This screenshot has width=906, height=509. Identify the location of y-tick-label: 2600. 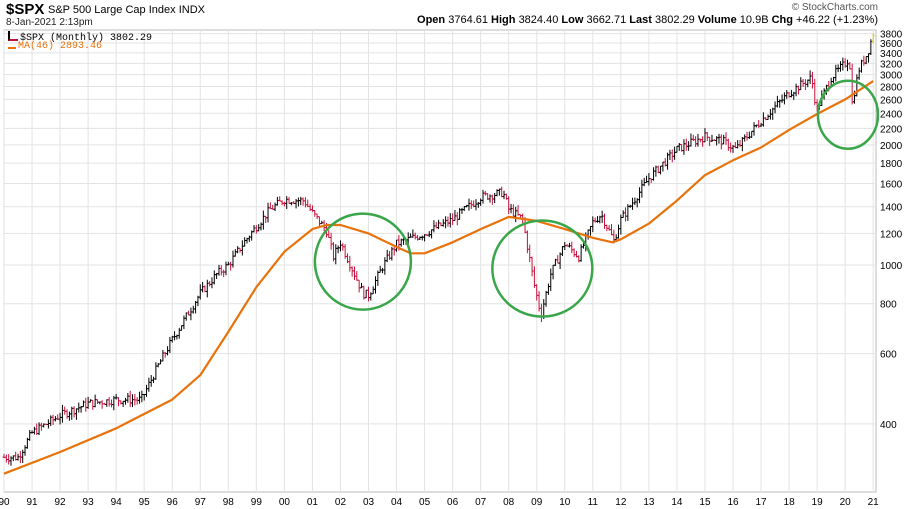
(891, 100).